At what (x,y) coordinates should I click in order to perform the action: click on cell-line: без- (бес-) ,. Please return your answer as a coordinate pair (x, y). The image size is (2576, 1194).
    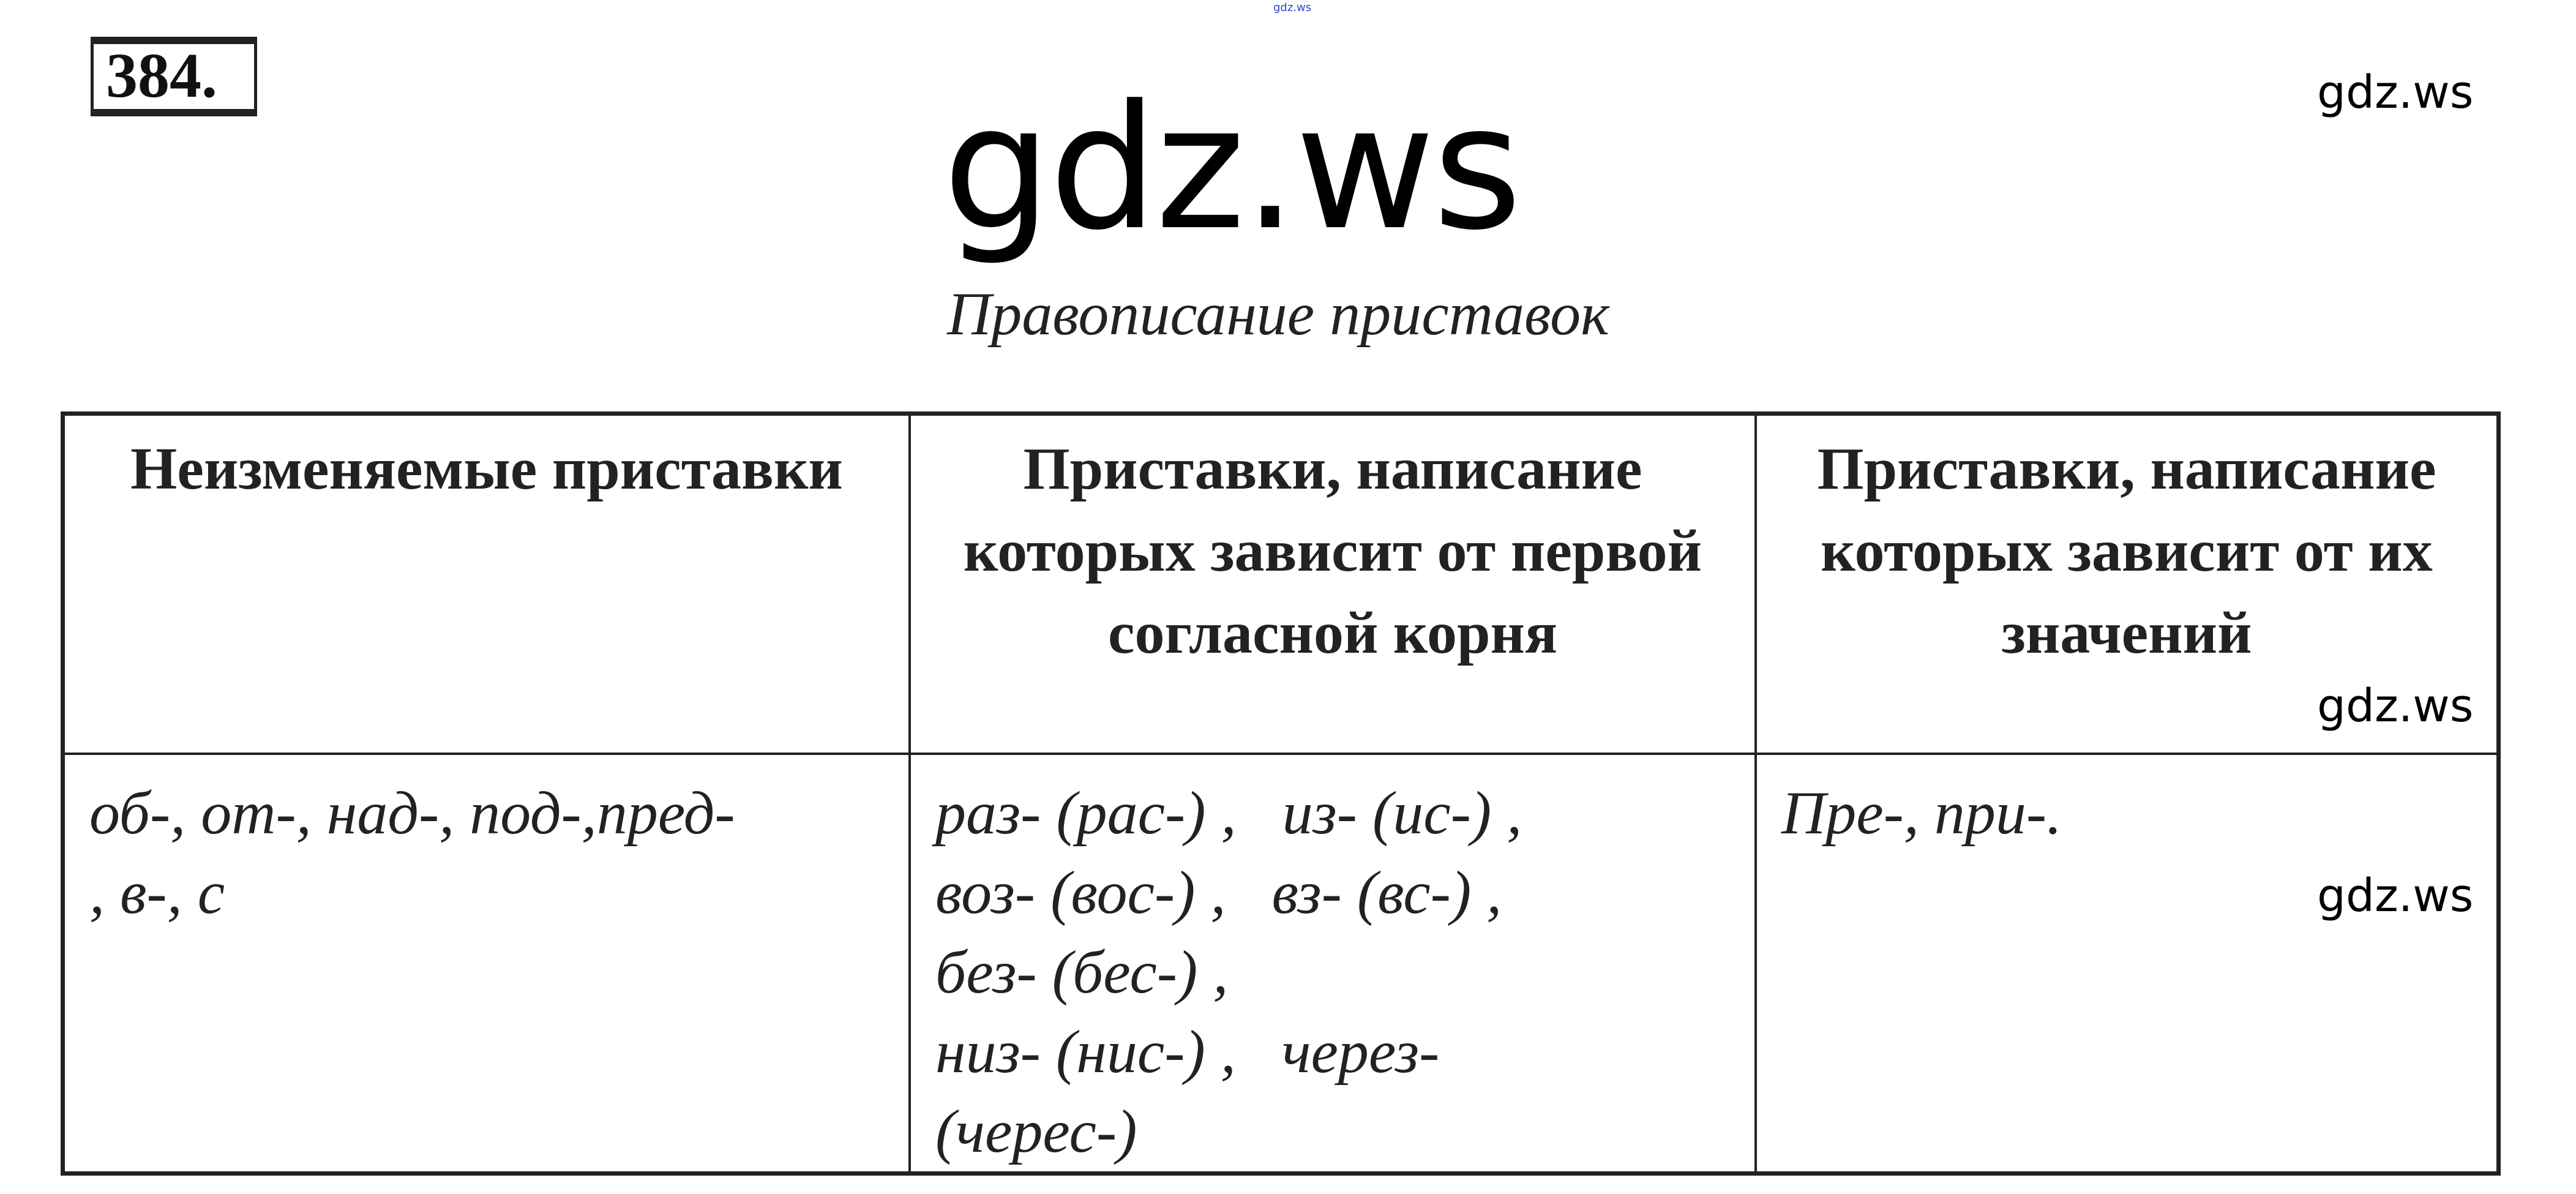
    Looking at the image, I should click on (1082, 972).